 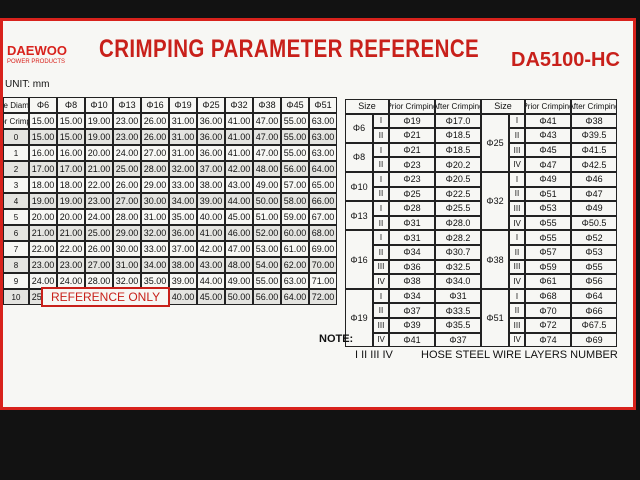 What do you see at coordinates (99, 265) in the screenshot?
I see `table-cell: 27.00` at bounding box center [99, 265].